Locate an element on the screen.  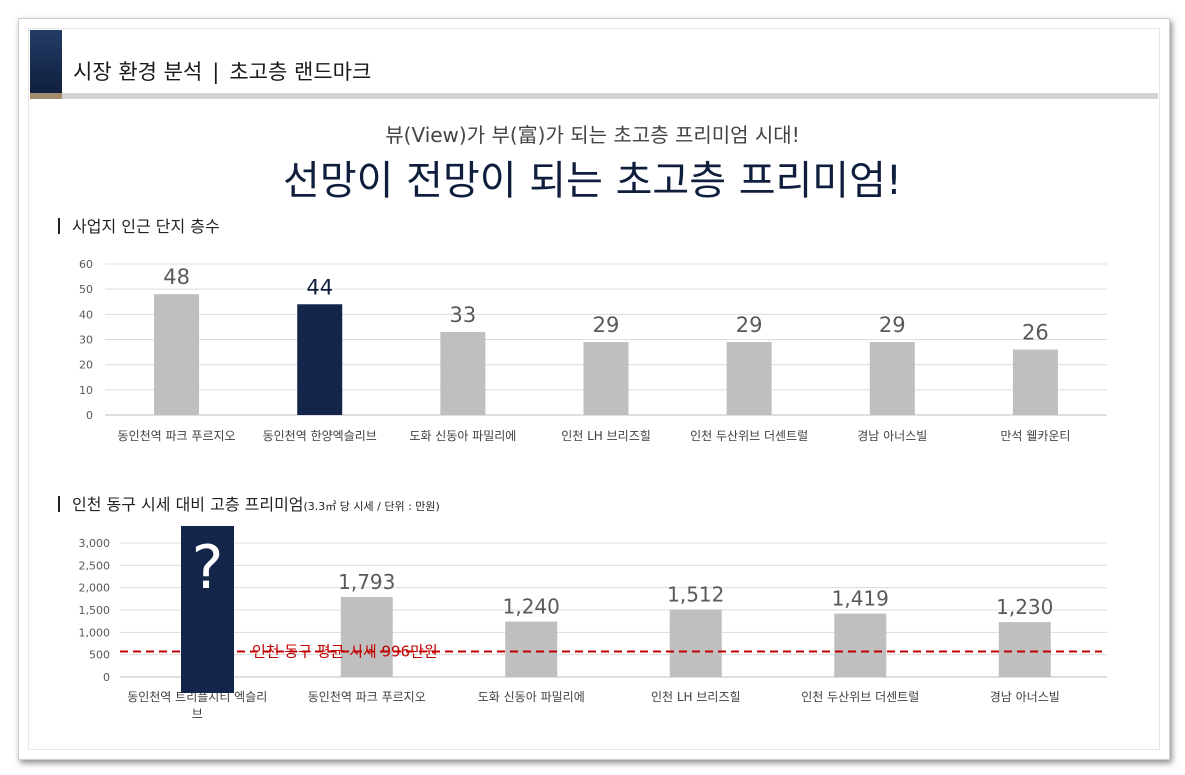
unknown-price-bar is located at coordinates (207, 609).